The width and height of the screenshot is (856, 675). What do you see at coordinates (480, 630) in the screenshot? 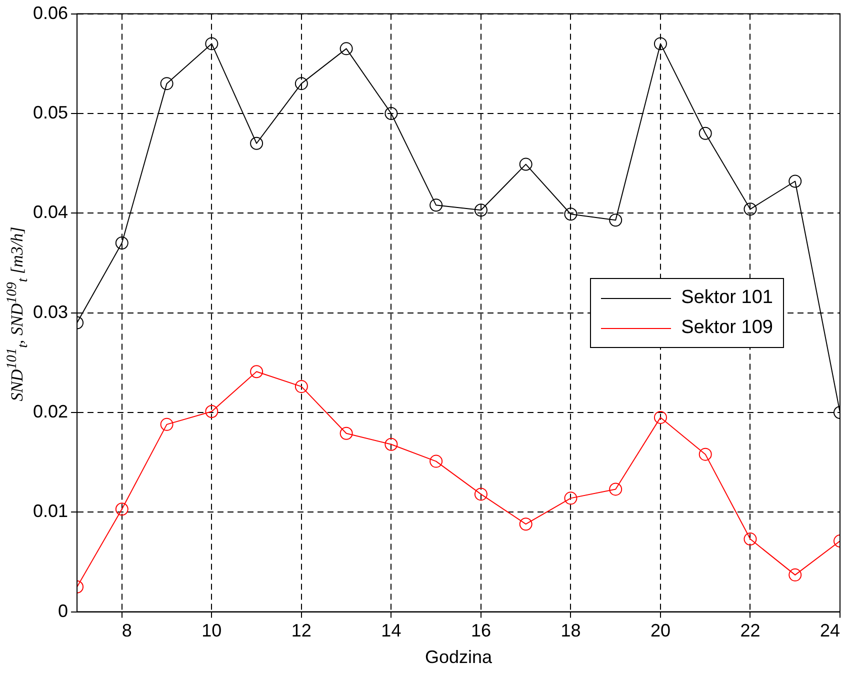
I see `x-tick-label: 16` at bounding box center [480, 630].